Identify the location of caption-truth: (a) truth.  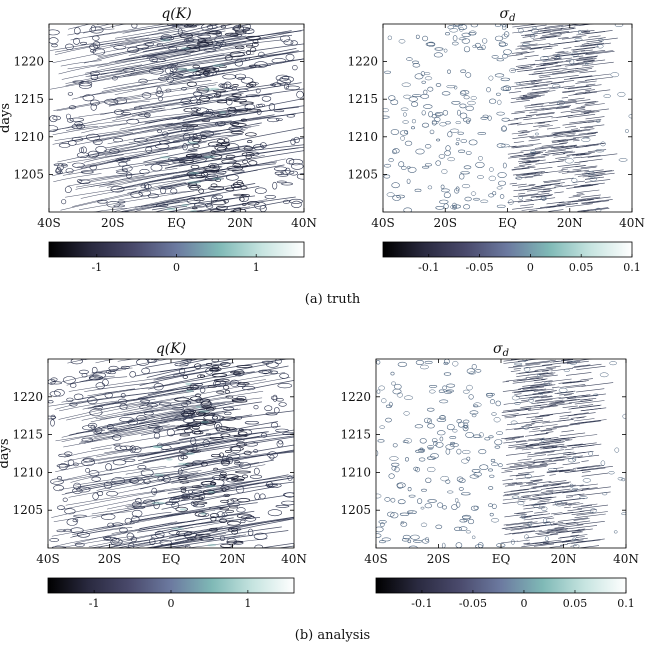
(332, 299).